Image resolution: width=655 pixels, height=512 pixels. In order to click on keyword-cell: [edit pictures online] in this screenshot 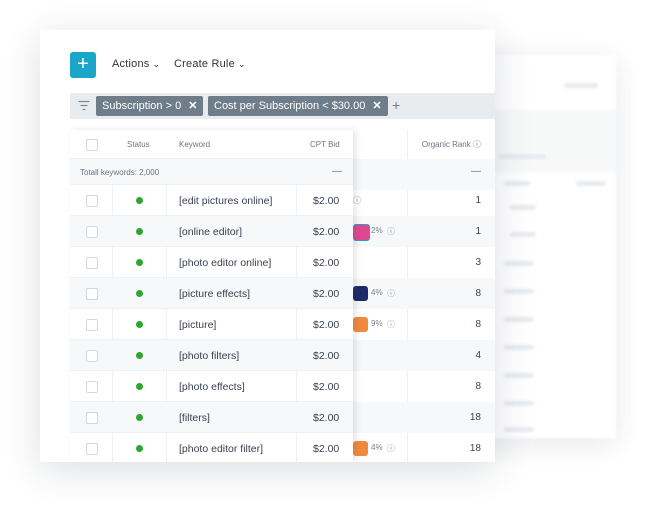, I will do `click(226, 201)`.